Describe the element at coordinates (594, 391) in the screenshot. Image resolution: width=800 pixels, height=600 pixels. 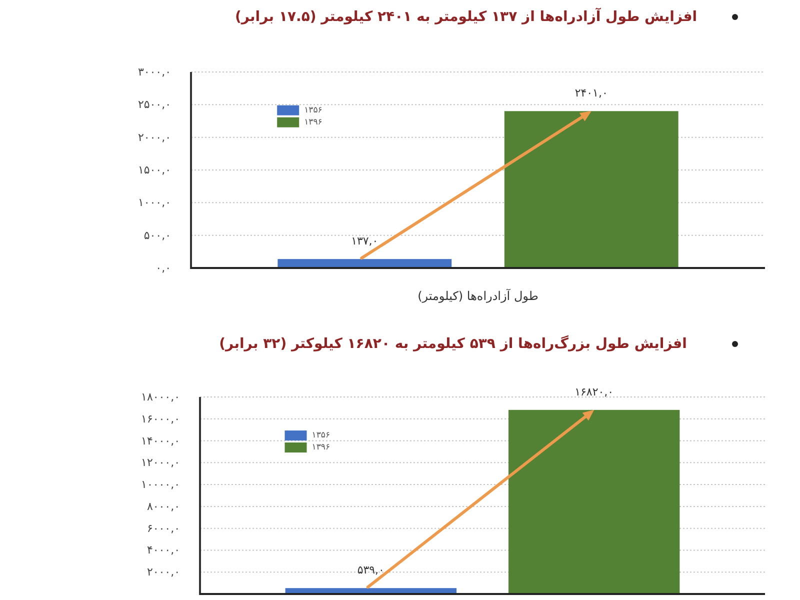
I see `data-label: ۱۶۸۲۰,۰` at that location.